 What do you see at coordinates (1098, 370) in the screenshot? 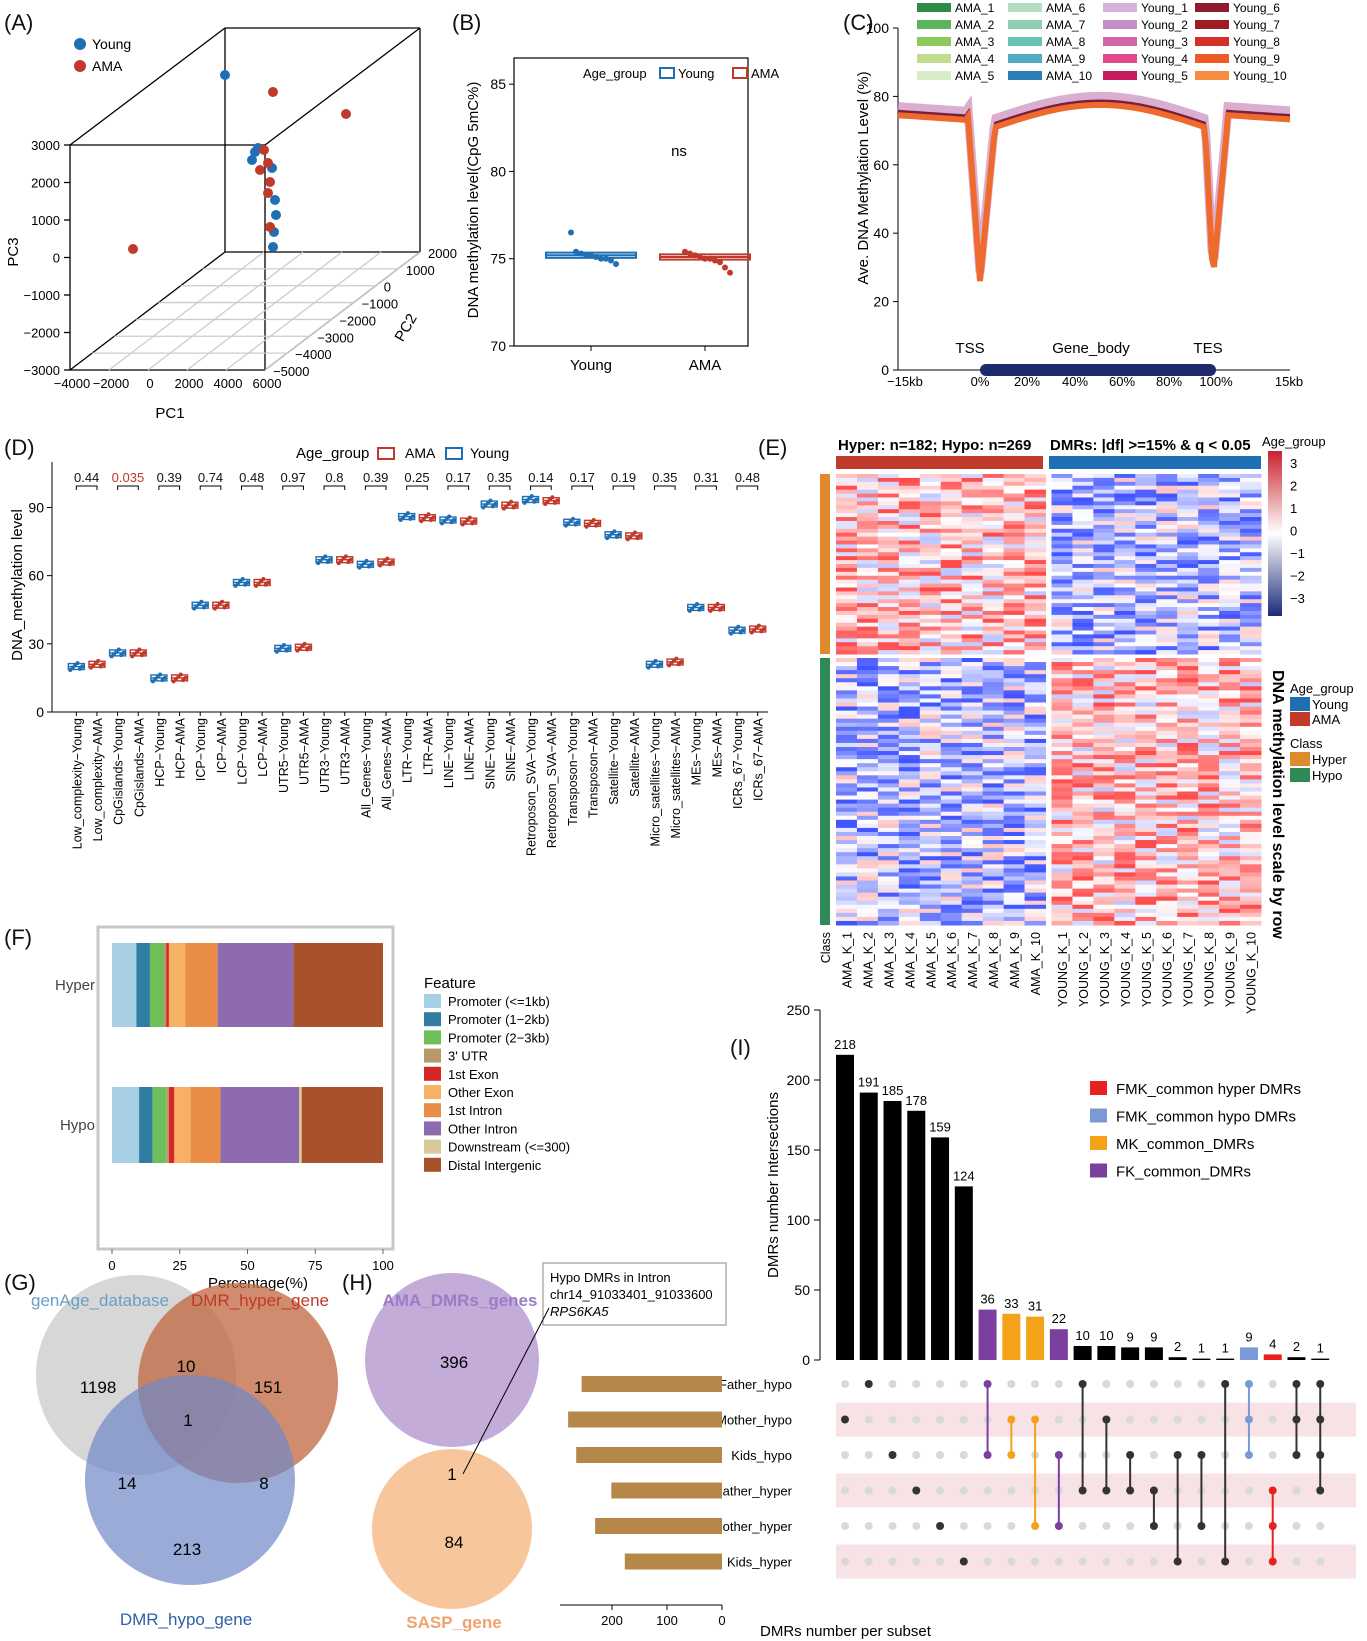
I see `gene-body-bar` at bounding box center [1098, 370].